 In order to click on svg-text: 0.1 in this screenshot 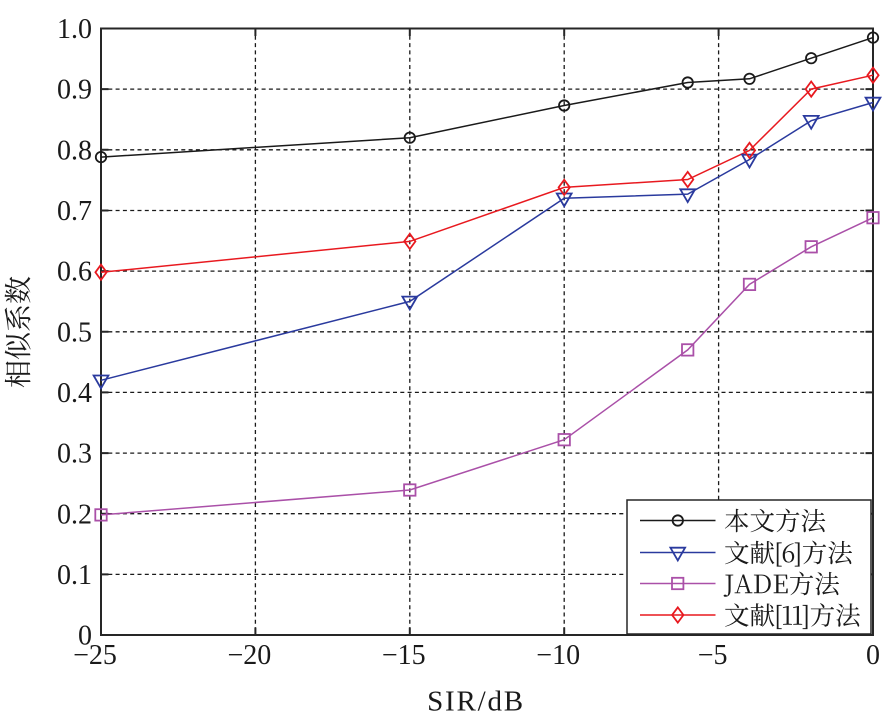, I will do `click(74, 575)`.